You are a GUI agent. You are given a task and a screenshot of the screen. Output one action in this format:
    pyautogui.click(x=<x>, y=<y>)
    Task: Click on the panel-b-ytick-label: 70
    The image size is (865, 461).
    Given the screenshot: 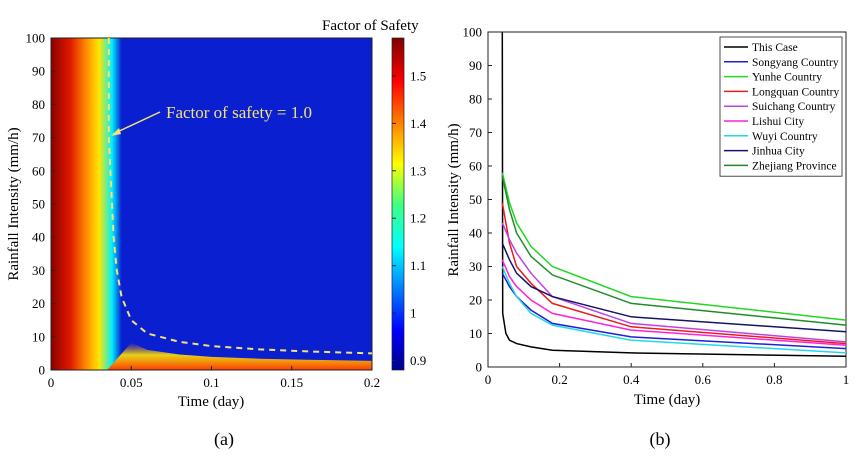 What is the action you would take?
    pyautogui.click(x=475, y=132)
    